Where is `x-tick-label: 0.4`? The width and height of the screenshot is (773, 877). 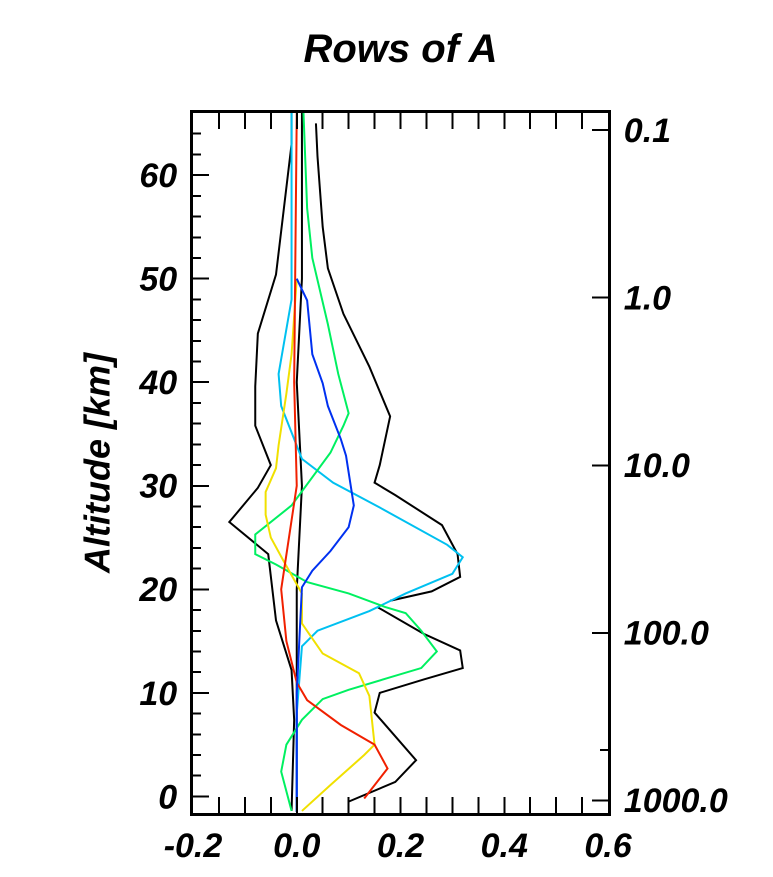 x-tick-label: 0.4 is located at coordinates (504, 845).